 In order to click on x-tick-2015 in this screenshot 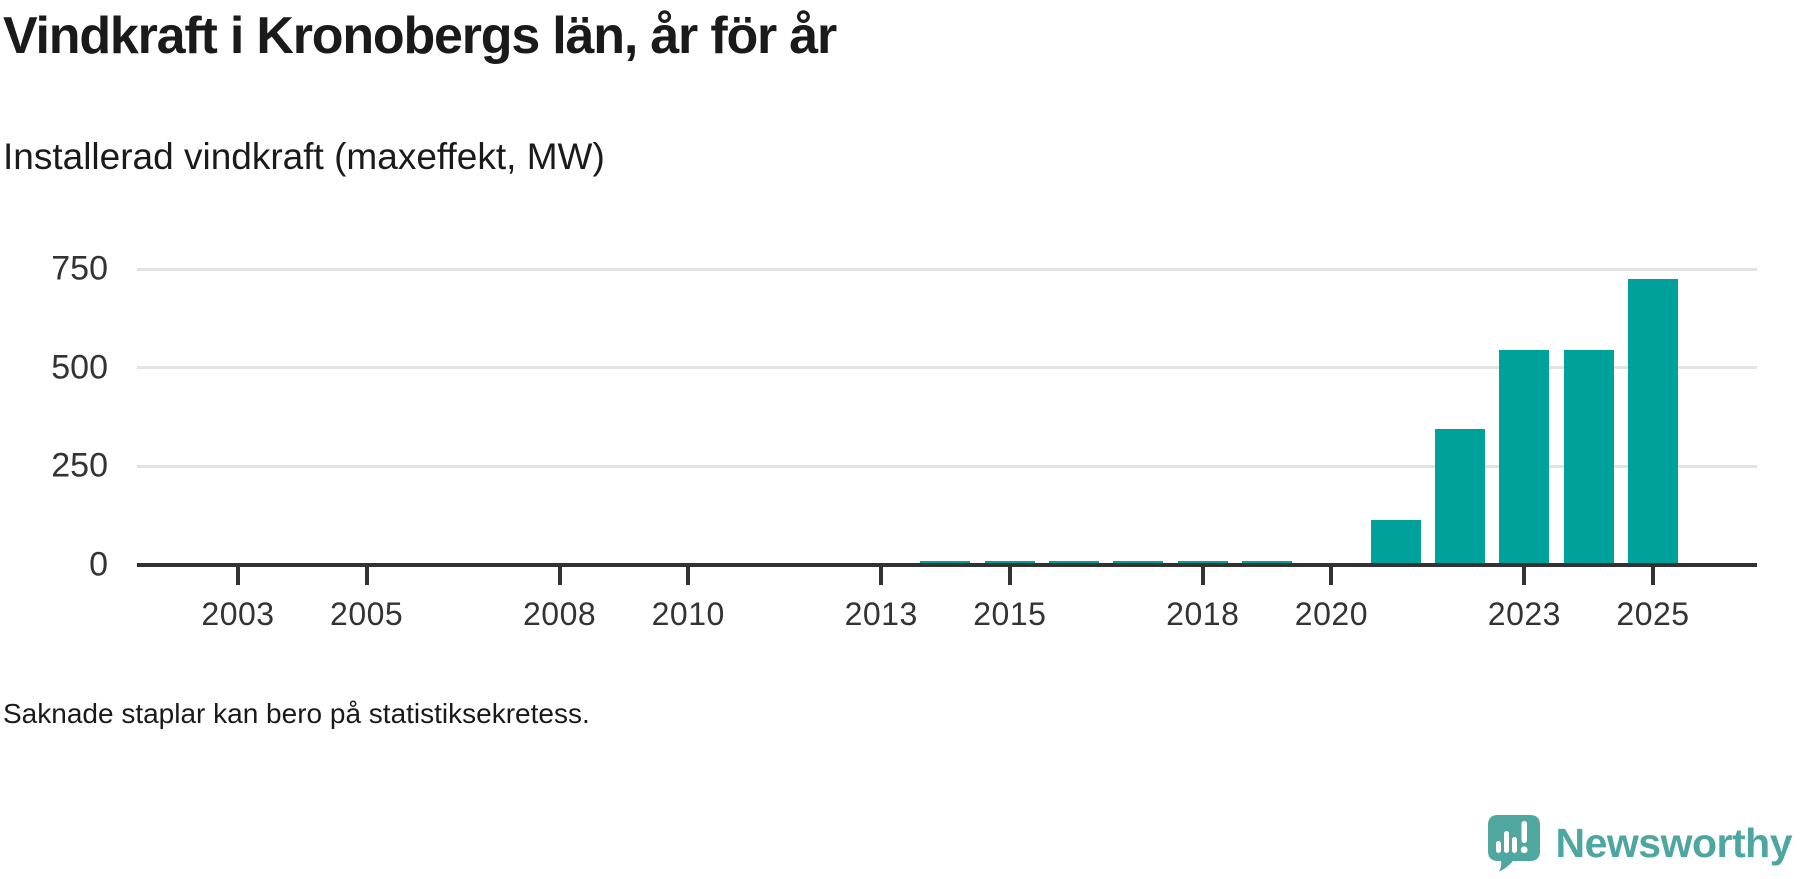, I will do `click(1009, 576)`.